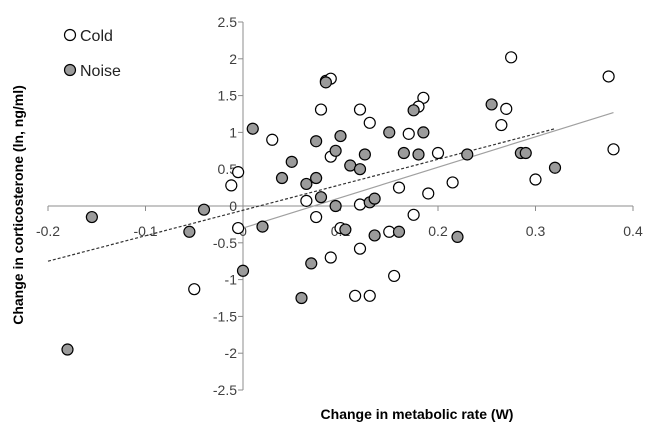  Describe the element at coordinates (536, 231) in the screenshot. I see `x-tick-label: 0.3` at that location.